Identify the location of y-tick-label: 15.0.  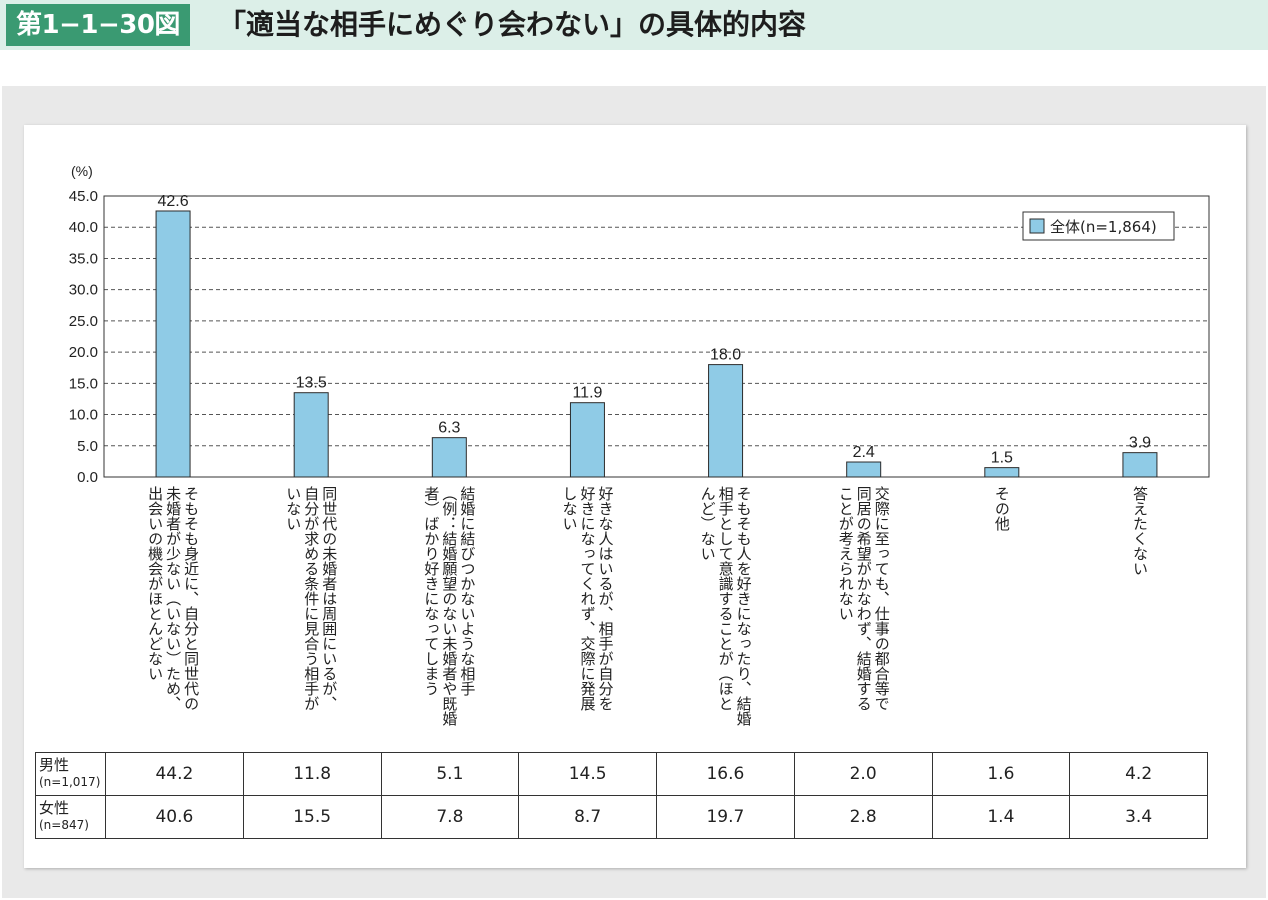
(83, 383).